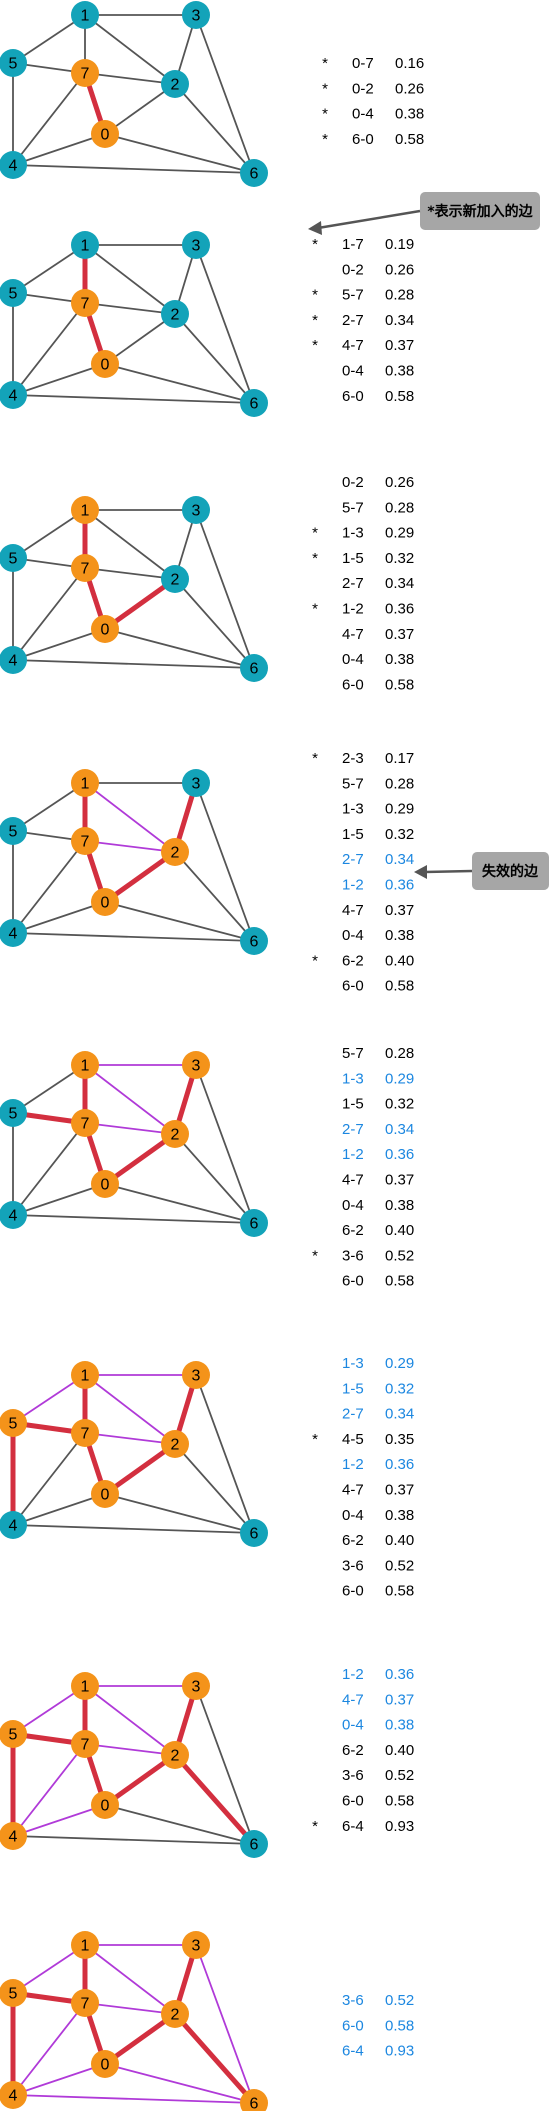 The image size is (551, 2111). I want to click on edge-row: * 1-2 0.36, so click(363, 609).